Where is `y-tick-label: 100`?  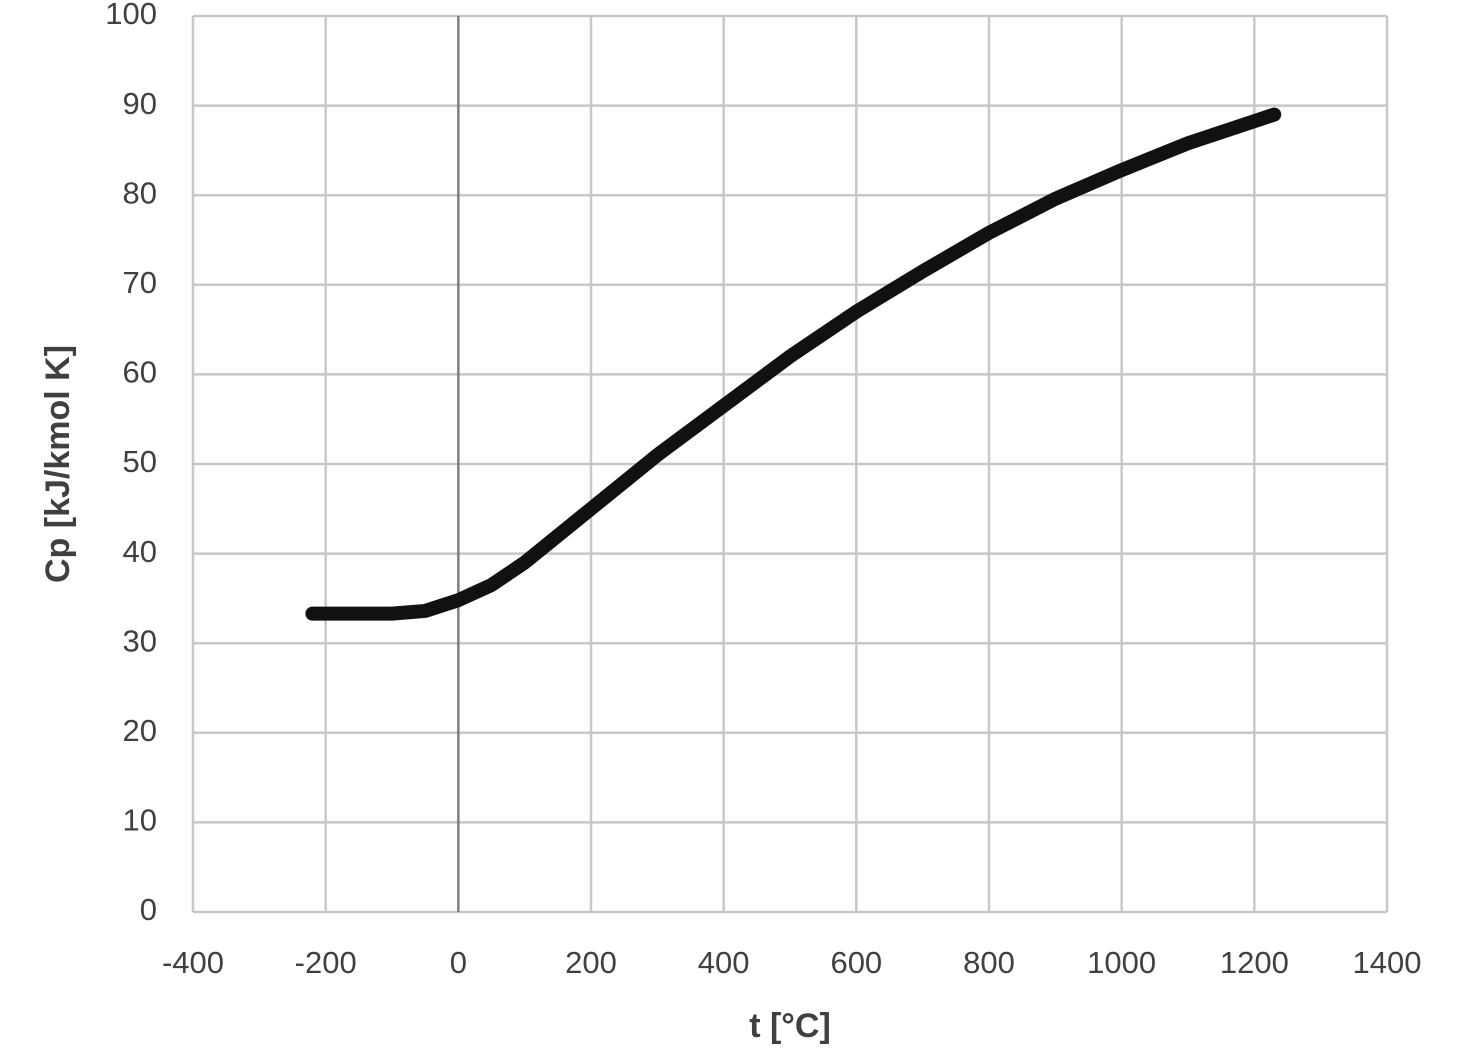 y-tick-label: 100 is located at coordinates (131, 15).